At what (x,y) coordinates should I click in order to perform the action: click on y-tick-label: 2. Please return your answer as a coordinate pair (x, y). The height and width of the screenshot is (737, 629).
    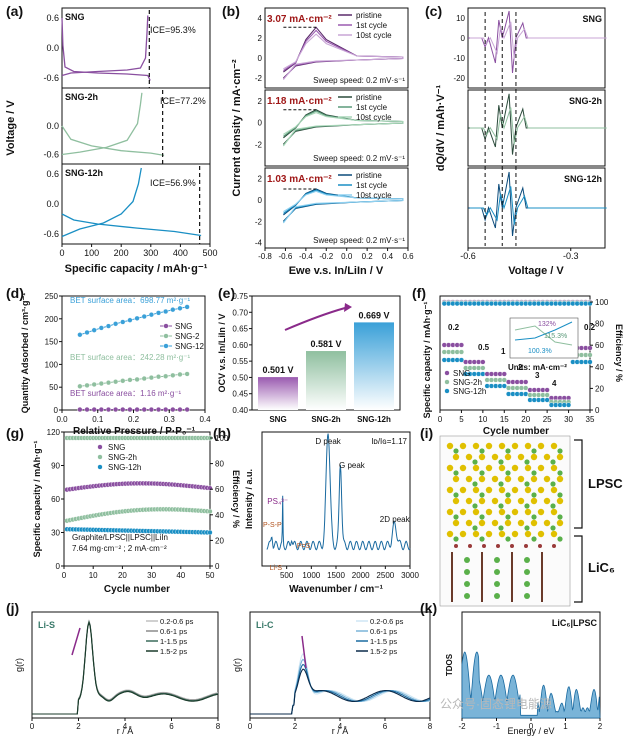
    Looking at the image, I should click on (260, 179).